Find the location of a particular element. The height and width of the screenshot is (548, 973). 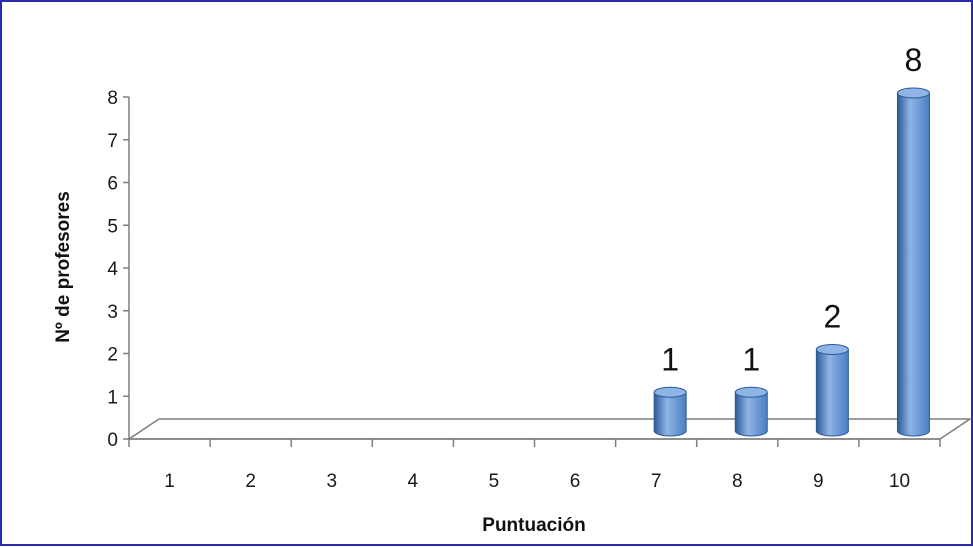

x-tick-label: 10 is located at coordinates (899, 481).